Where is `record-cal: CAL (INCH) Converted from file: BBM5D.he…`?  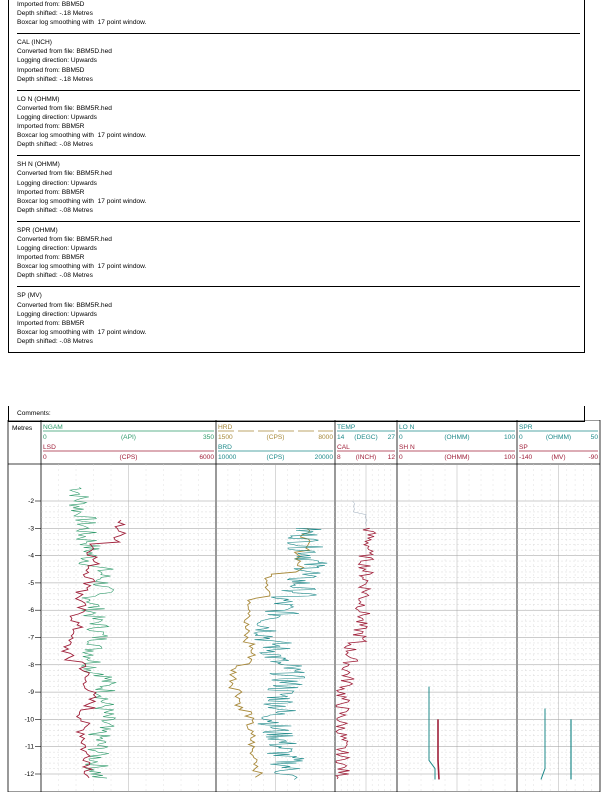 record-cal: CAL (INCH) Converted from file: BBM5D.he… is located at coordinates (298, 62).